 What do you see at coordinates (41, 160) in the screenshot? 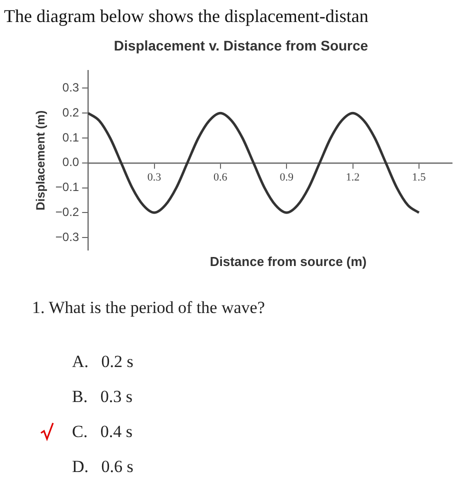
I see `y-axis-title: Displacement (m)` at bounding box center [41, 160].